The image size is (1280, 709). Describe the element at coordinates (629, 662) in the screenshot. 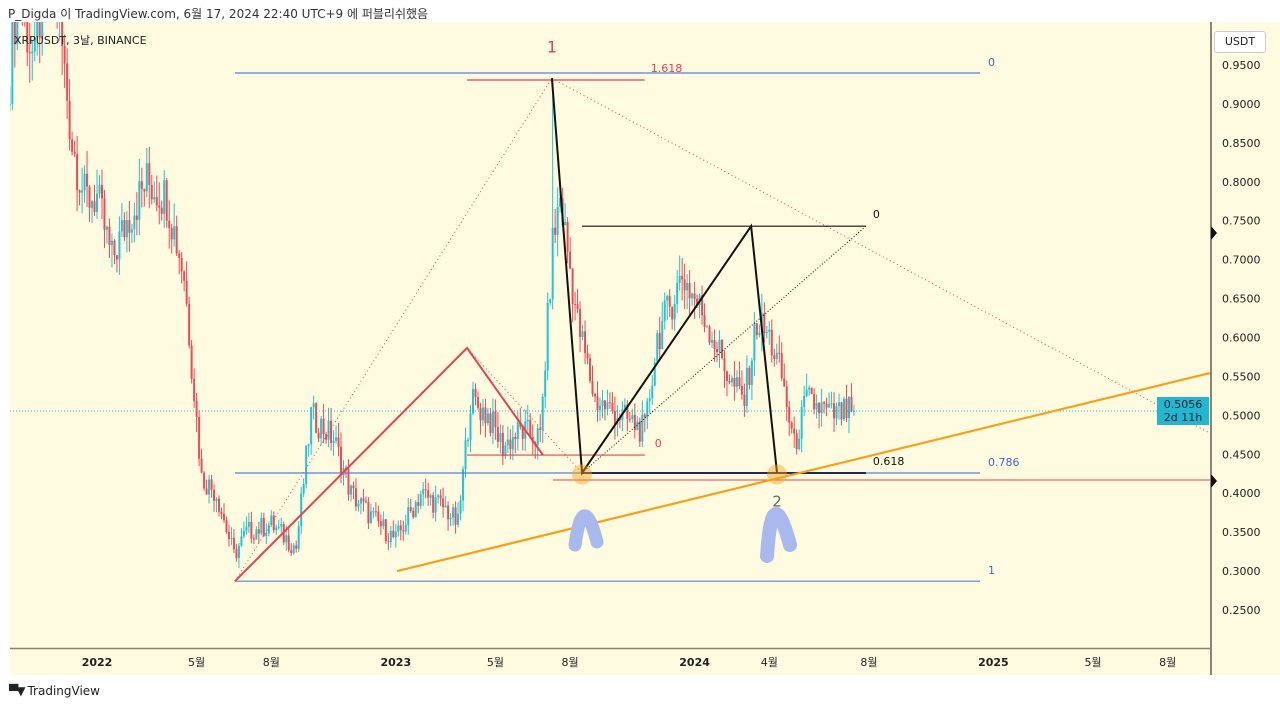

I see `time-axis: 2022 5월 8월 2023 5월 8월 2024 4월 8월 2025 5월 8월` at that location.